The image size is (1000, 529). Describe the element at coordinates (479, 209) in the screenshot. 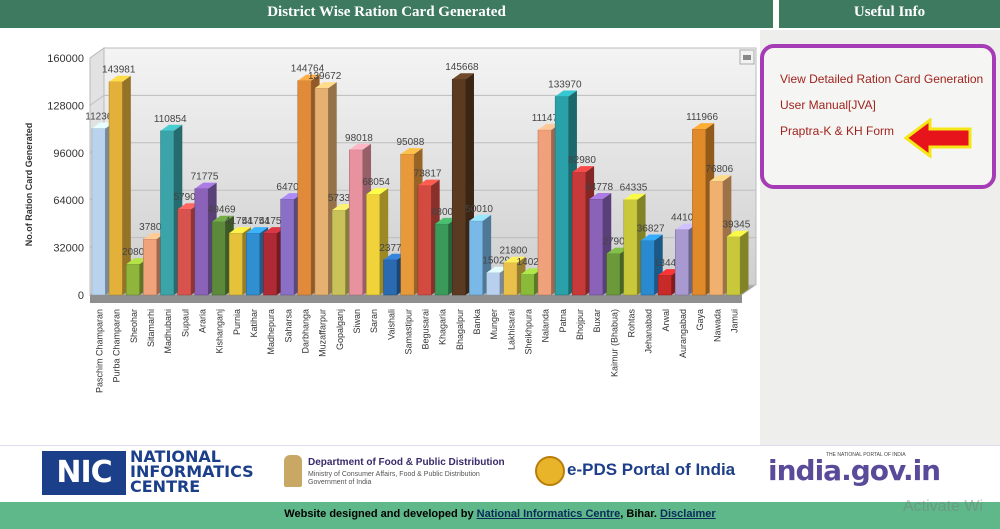

I see `bar-value-label: 50010` at that location.